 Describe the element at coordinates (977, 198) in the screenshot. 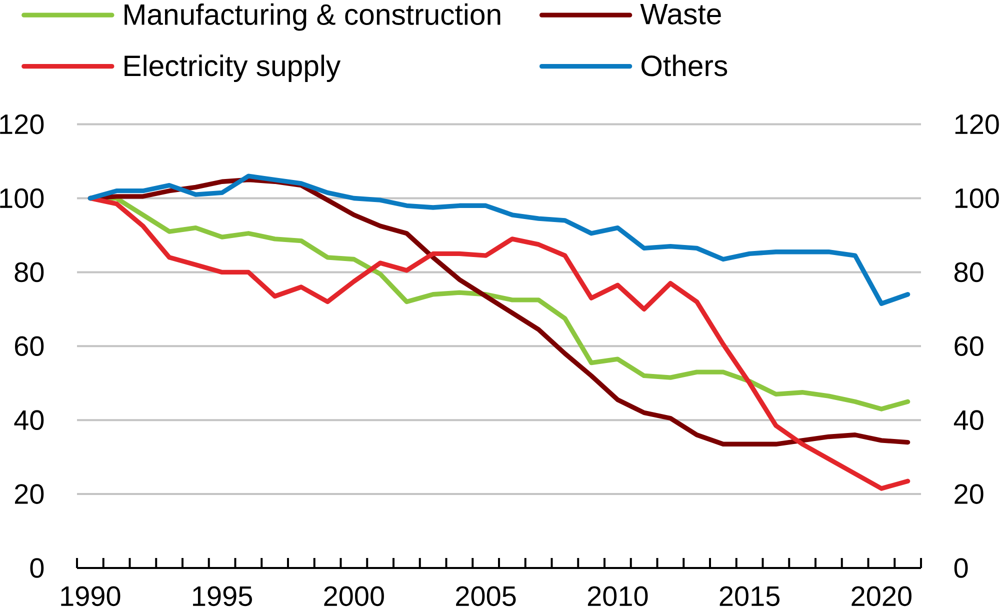

I see `y2-tick-label: 100` at that location.